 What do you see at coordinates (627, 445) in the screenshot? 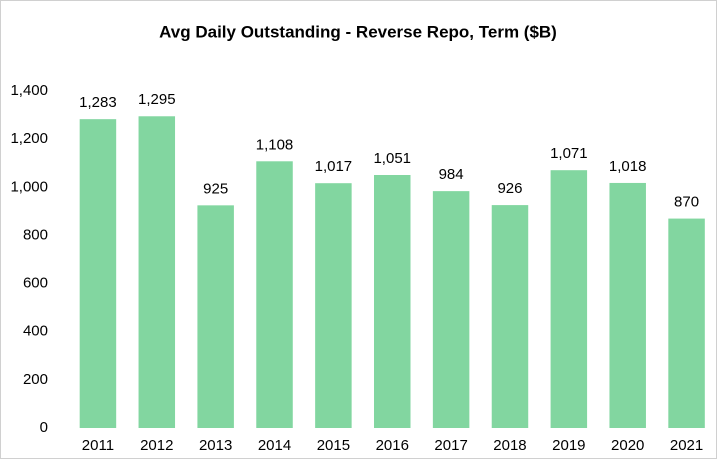
I see `x-tick-label: 2020` at bounding box center [627, 445].